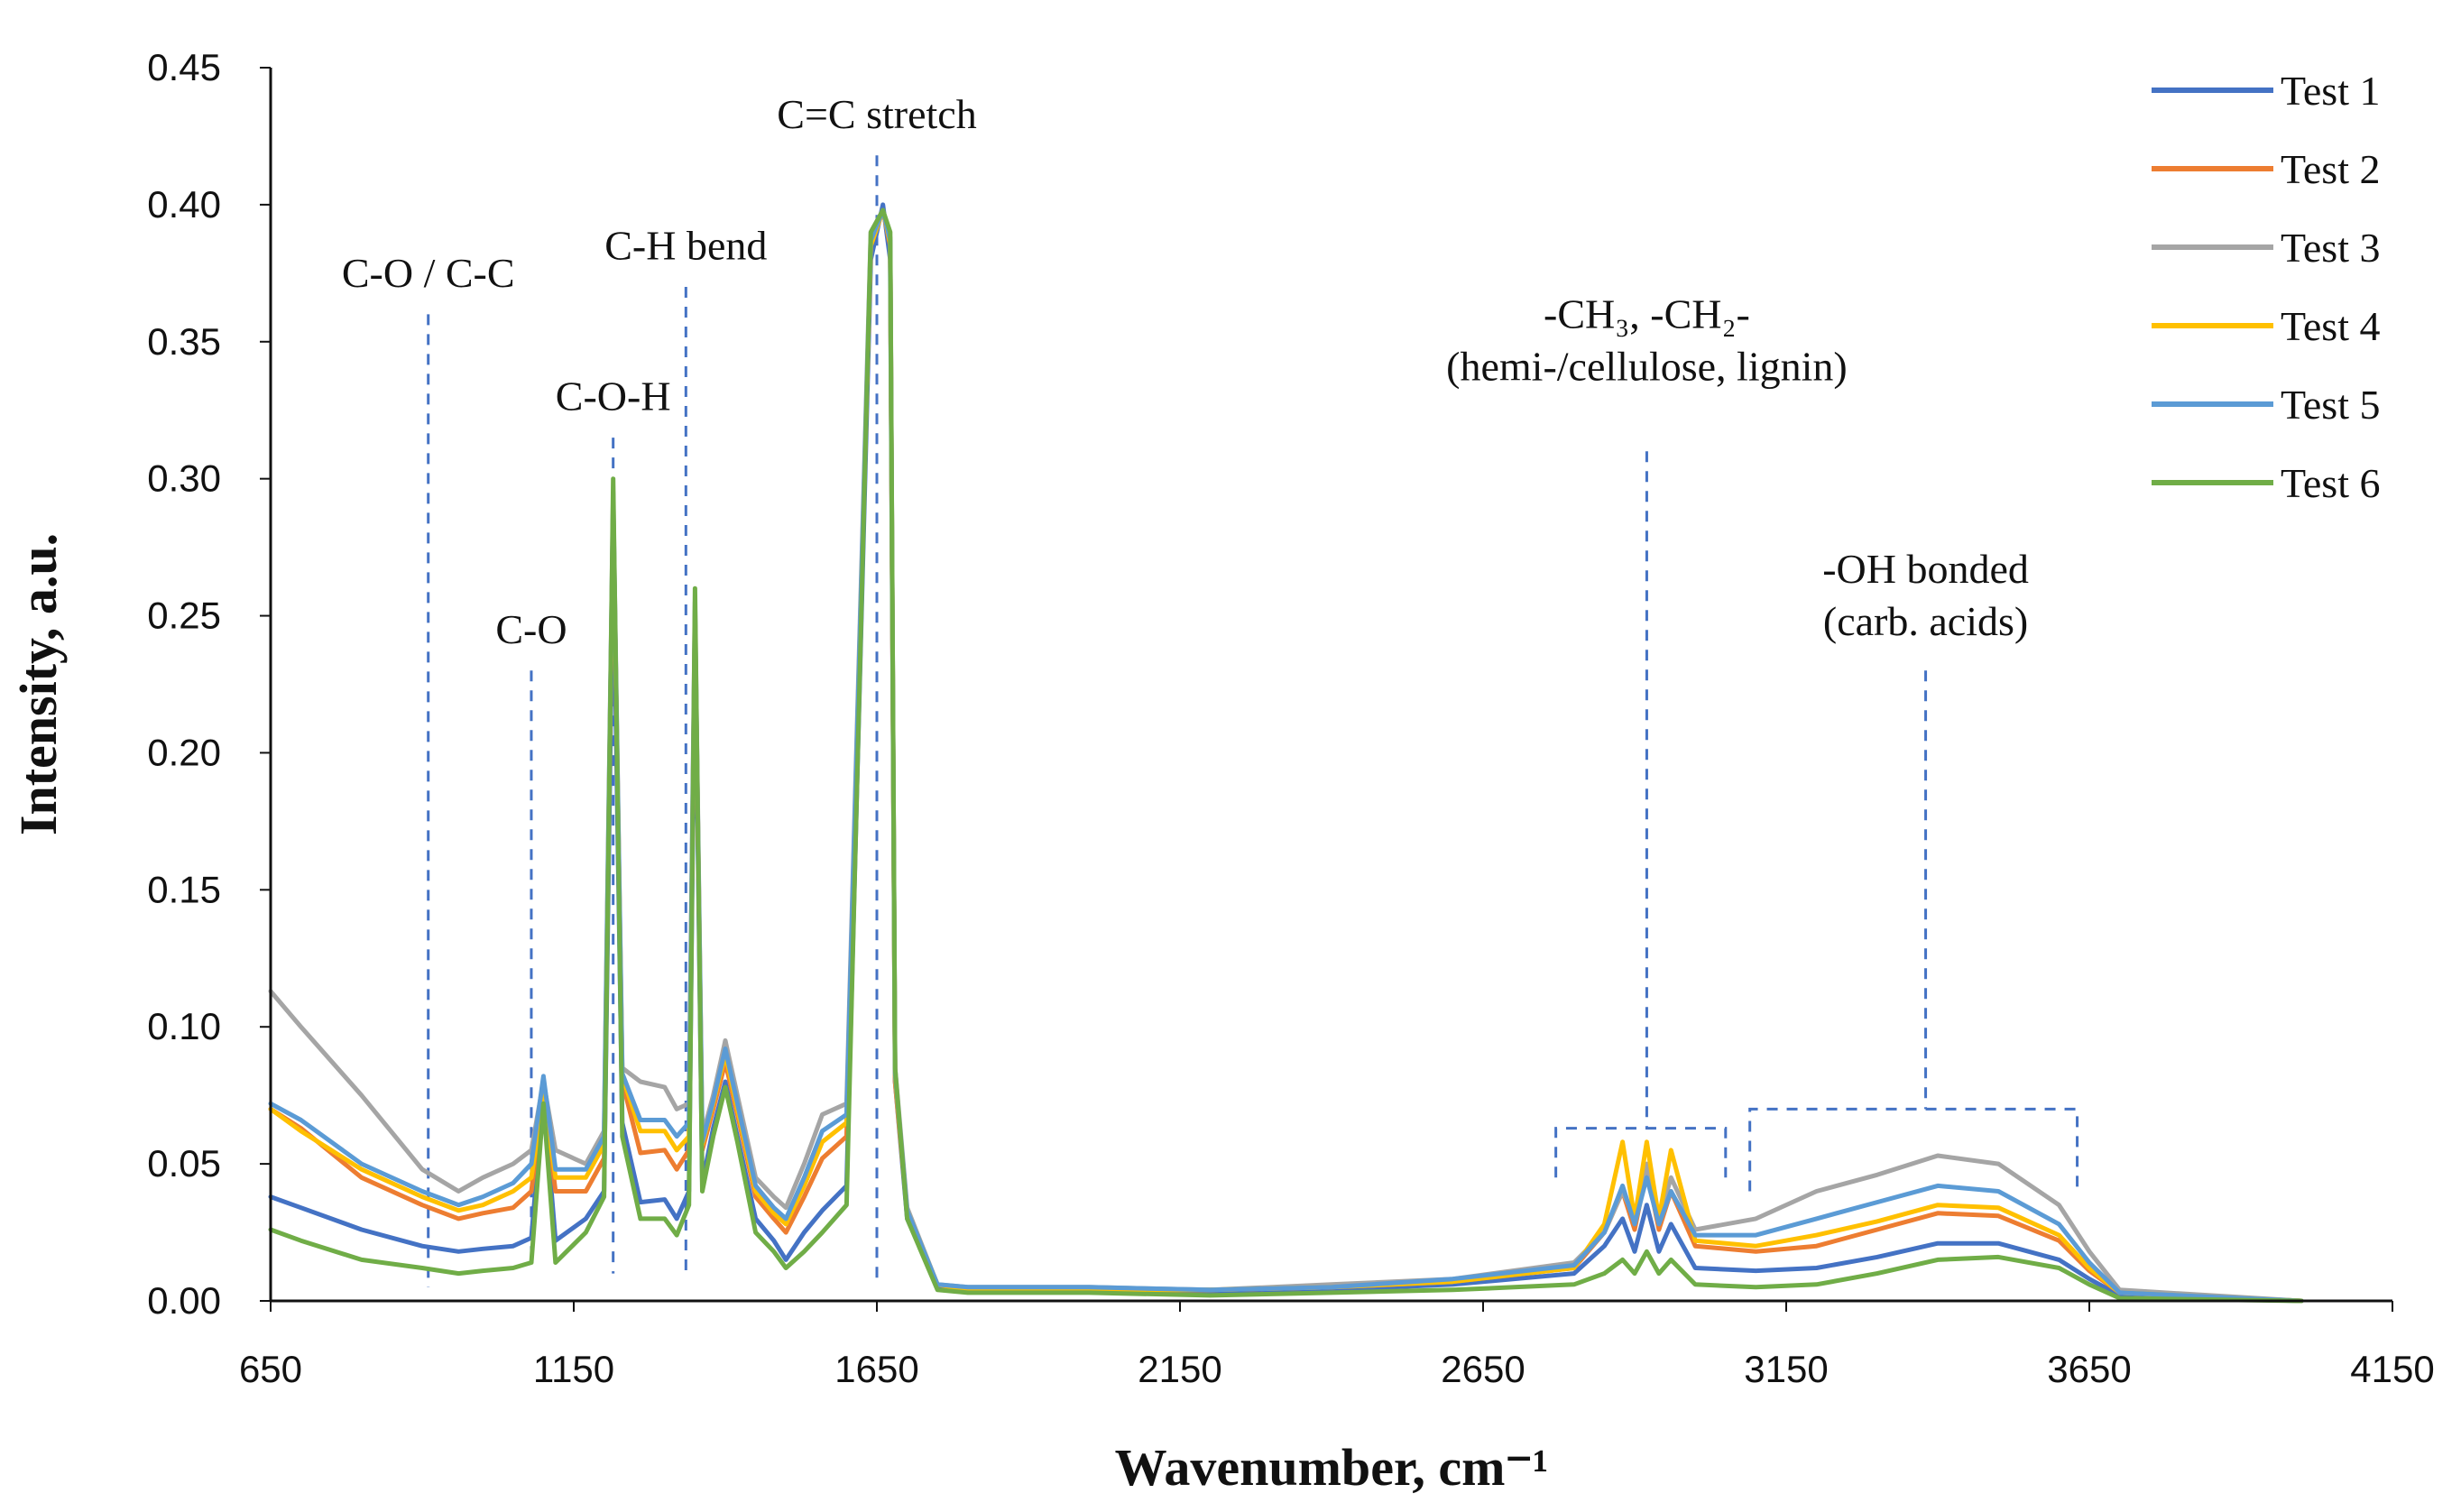  Describe the element at coordinates (573, 1369) in the screenshot. I see `x-tick-label: 1150` at that location.